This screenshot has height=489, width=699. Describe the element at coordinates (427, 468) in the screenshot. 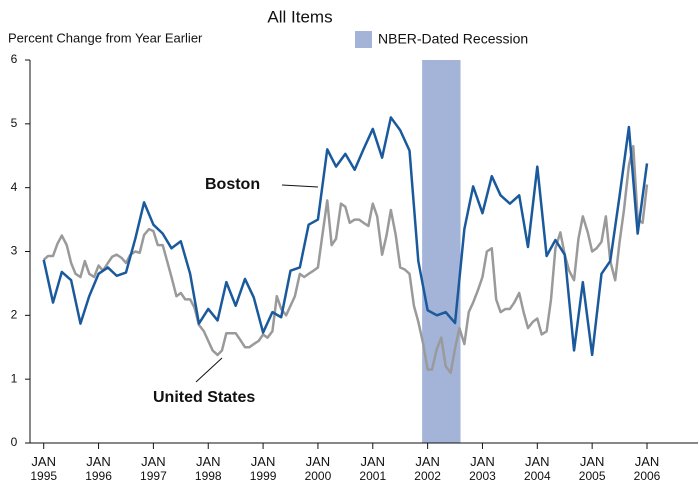

I see `x-tick-label: JAN 2002` at that location.